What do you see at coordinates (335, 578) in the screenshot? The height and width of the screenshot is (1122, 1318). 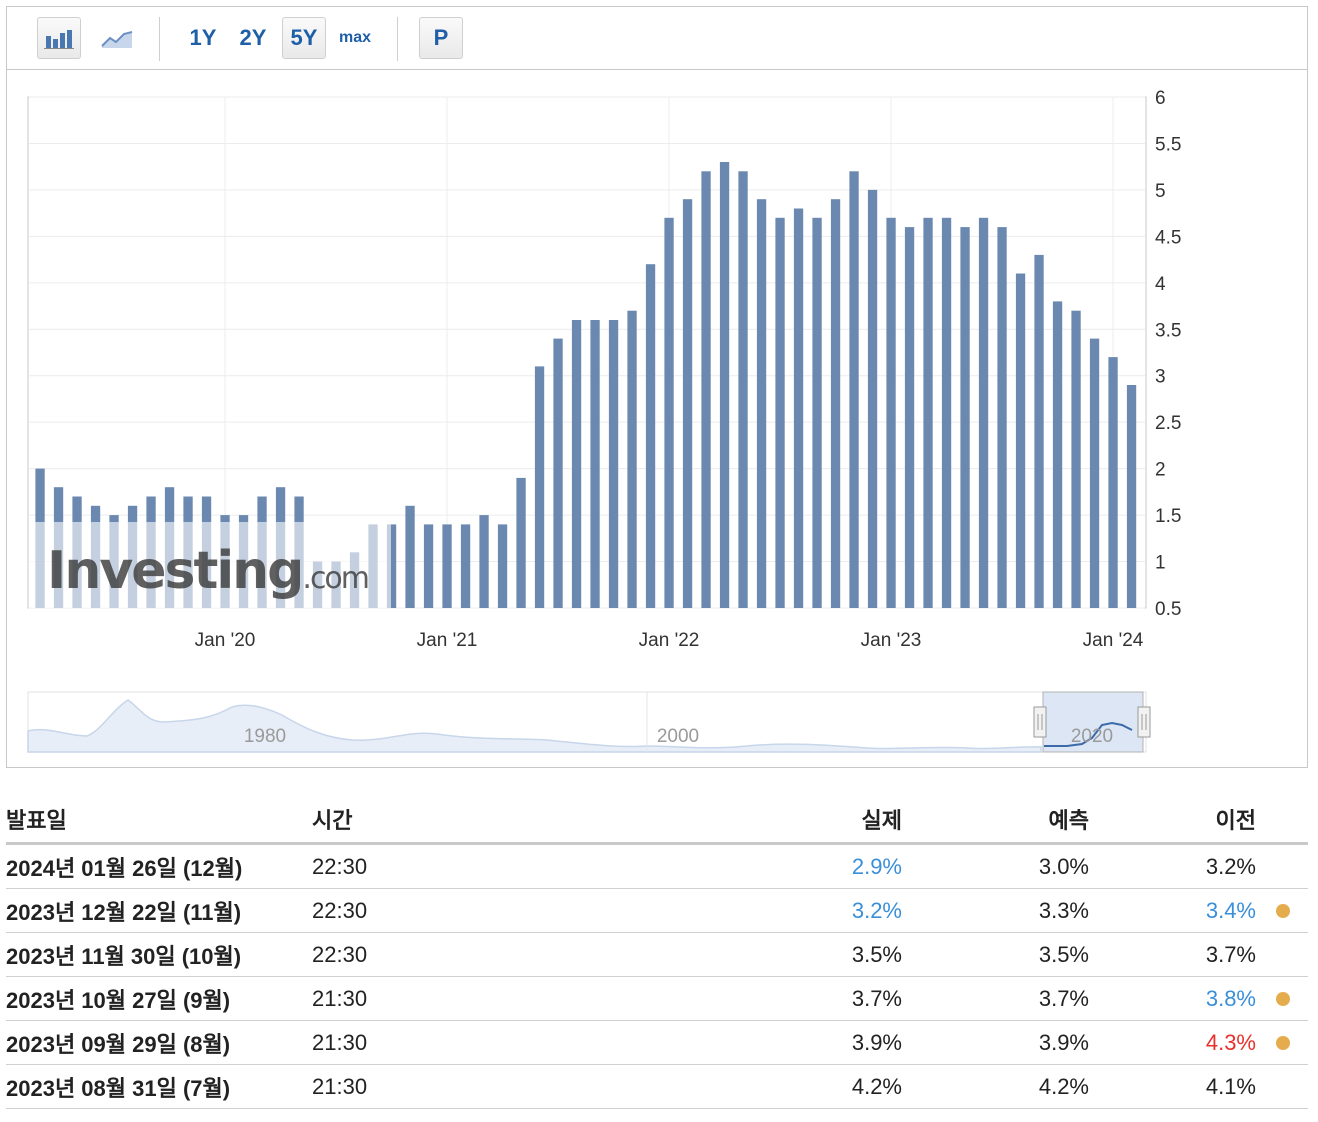 I see `watermark-suffix: .com` at bounding box center [335, 578].